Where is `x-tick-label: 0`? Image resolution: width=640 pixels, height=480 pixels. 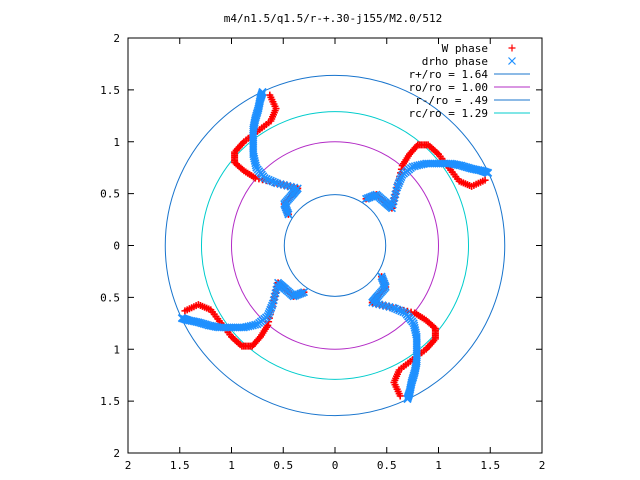 x-tick-label: 0 is located at coordinates (335, 465).